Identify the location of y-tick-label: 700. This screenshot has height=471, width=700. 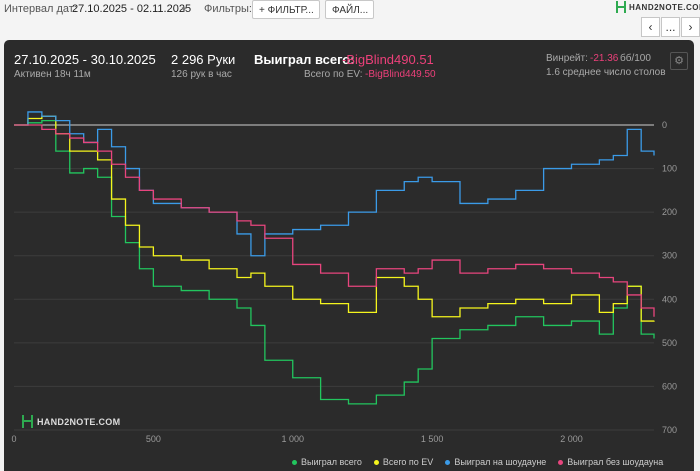
(669, 430).